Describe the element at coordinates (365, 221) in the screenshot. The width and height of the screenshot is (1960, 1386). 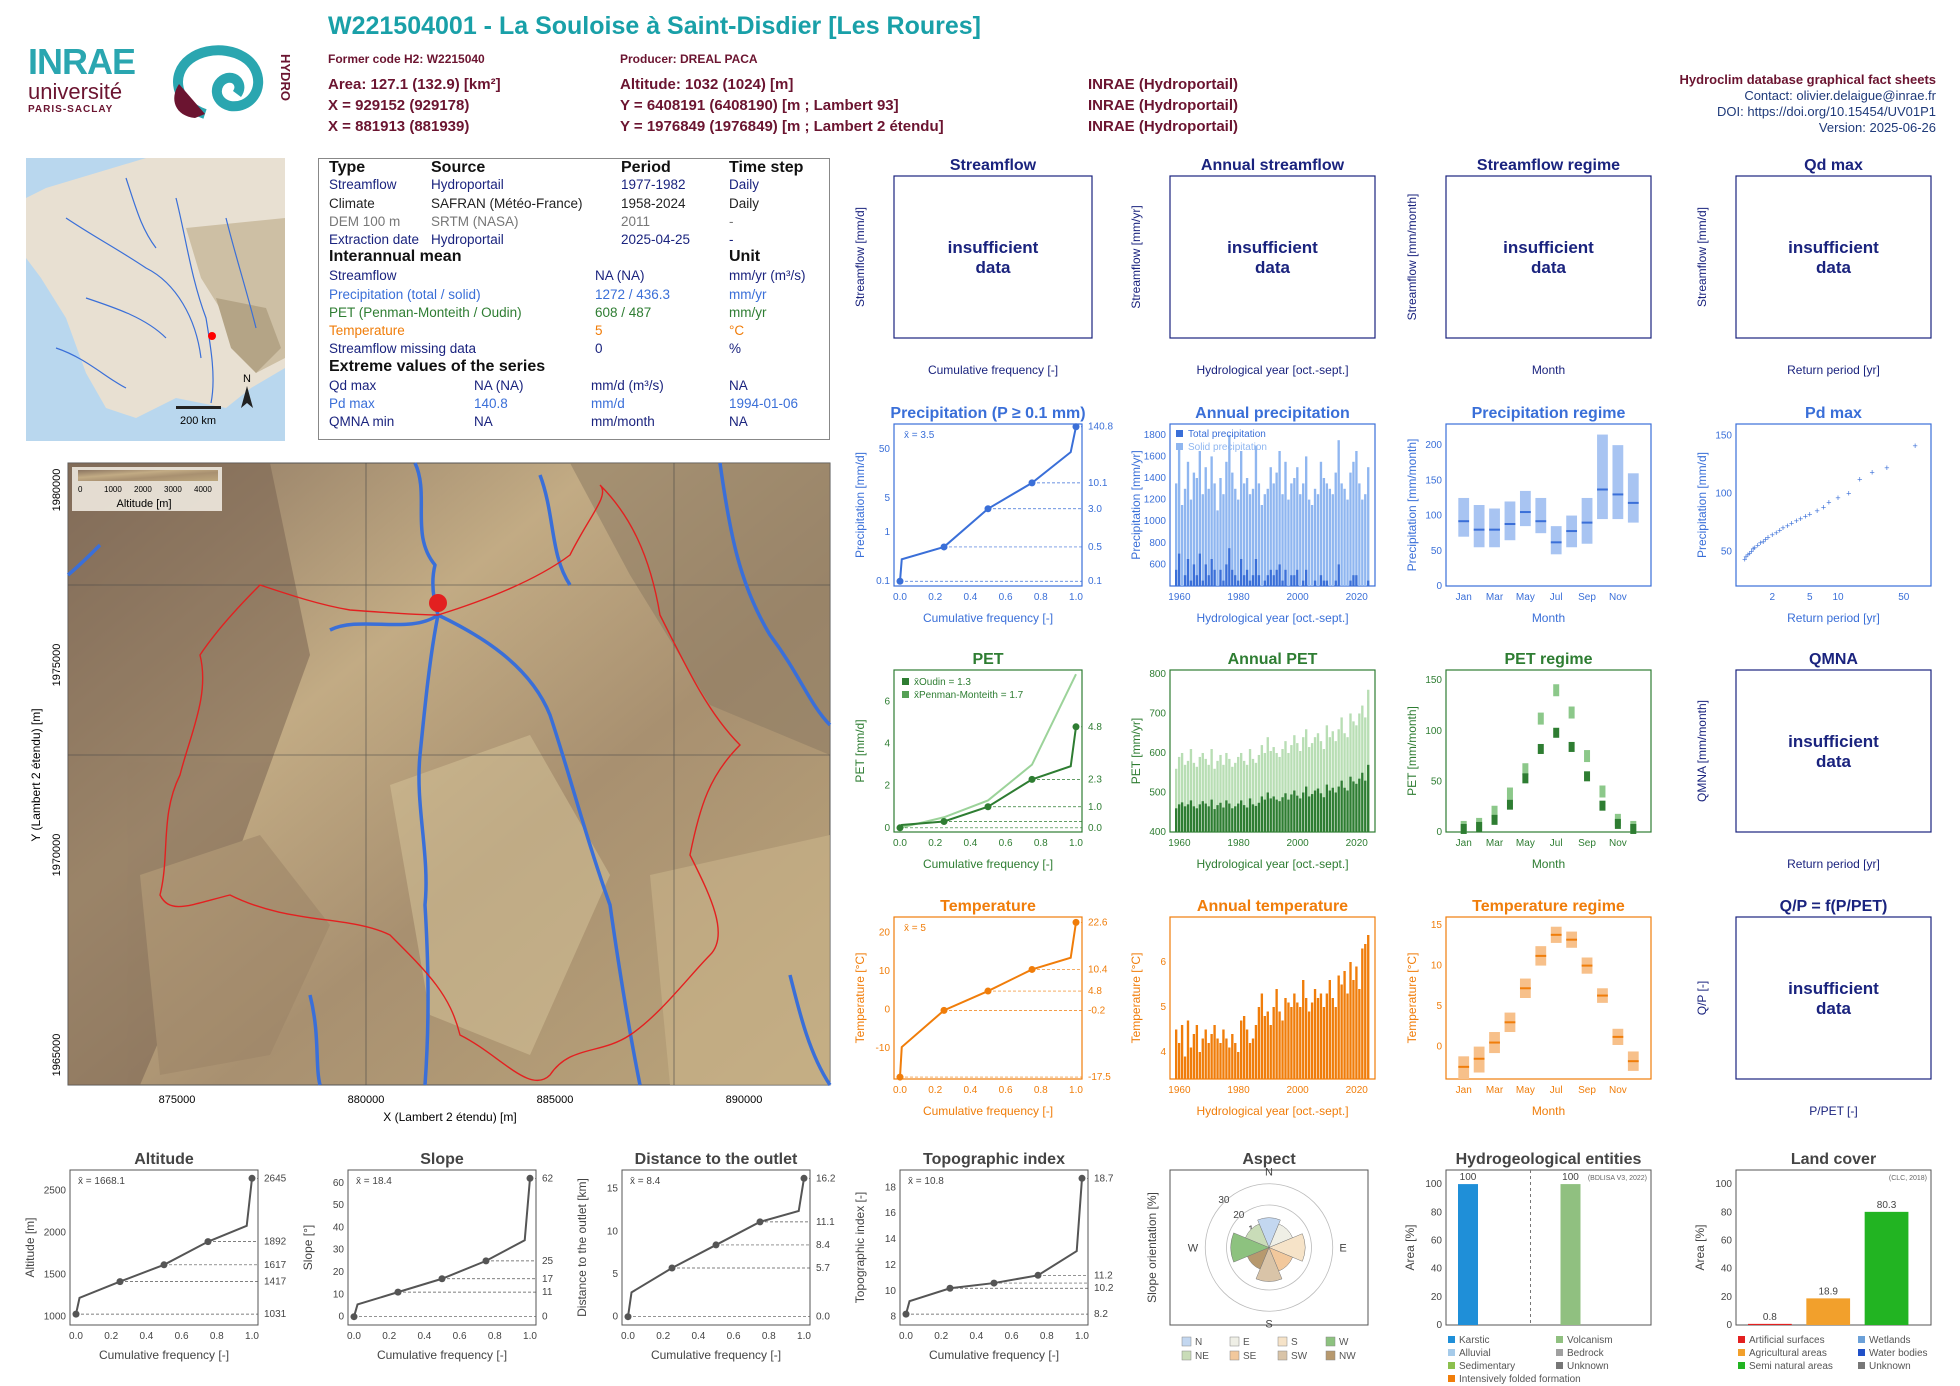
I see `row-type: DEM 100 m` at that location.